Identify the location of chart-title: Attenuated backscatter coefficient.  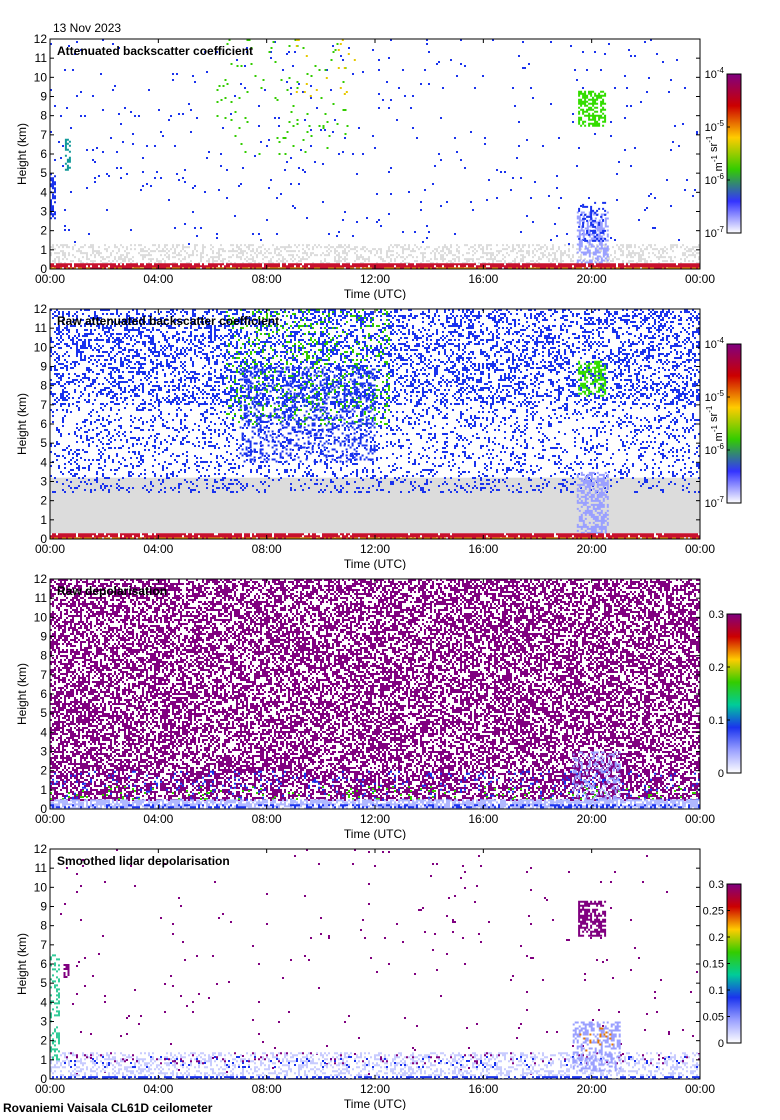
(155, 51).